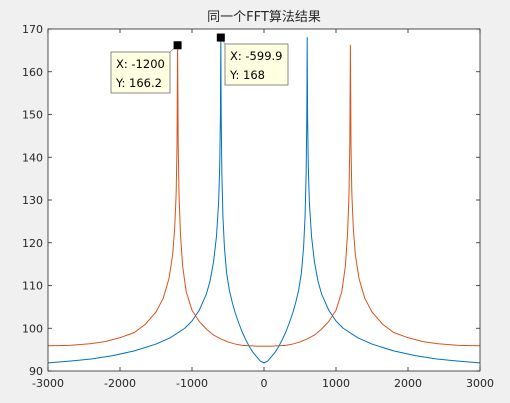  I want to click on y-tick-label: 150, so click(32, 115).